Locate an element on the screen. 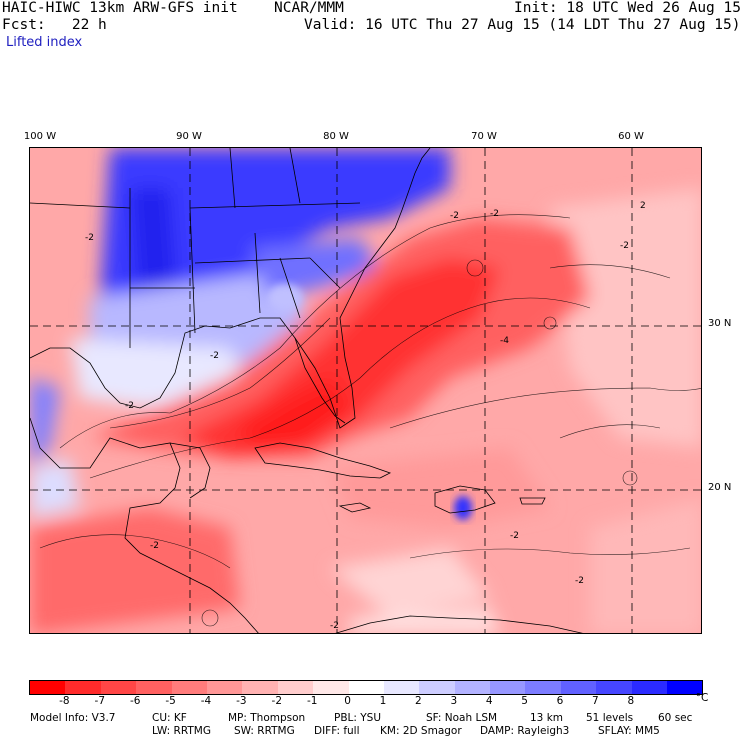 This screenshot has height=740, width=740. model-info-pbl: PBL: YSU is located at coordinates (358, 718).